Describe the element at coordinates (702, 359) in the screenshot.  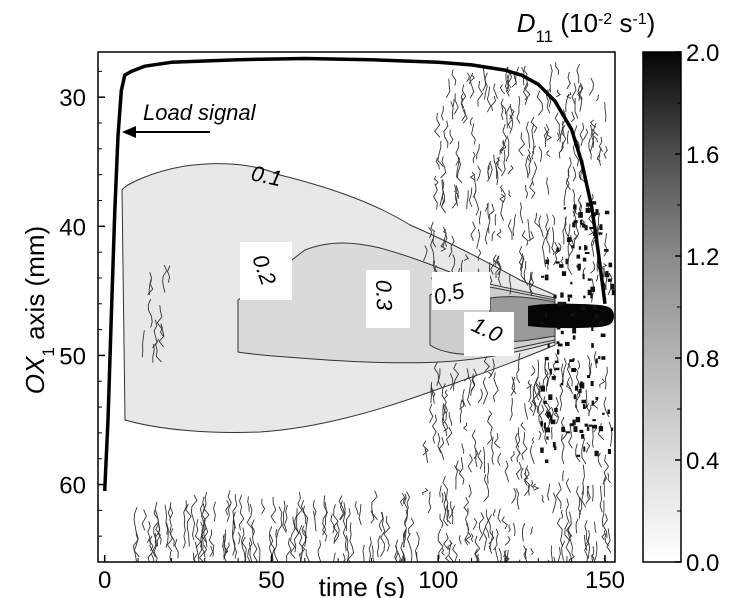
I see `colorbar-tick-label: 0.8` at that location.